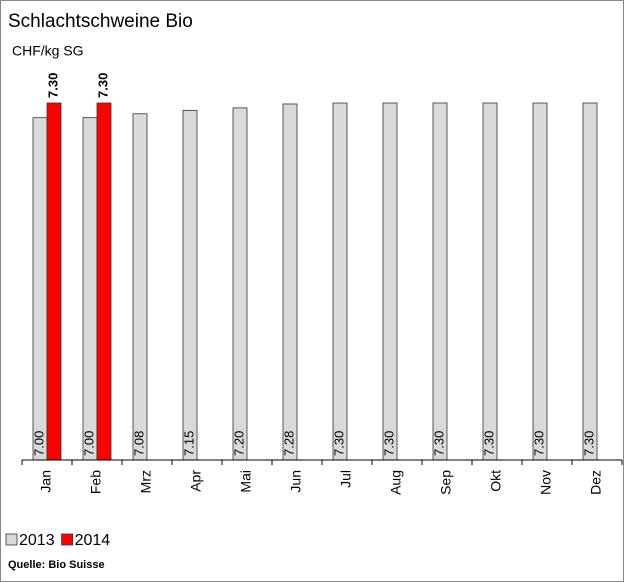  What do you see at coordinates (288, 443) in the screenshot?
I see `value-label: 7.28` at bounding box center [288, 443].